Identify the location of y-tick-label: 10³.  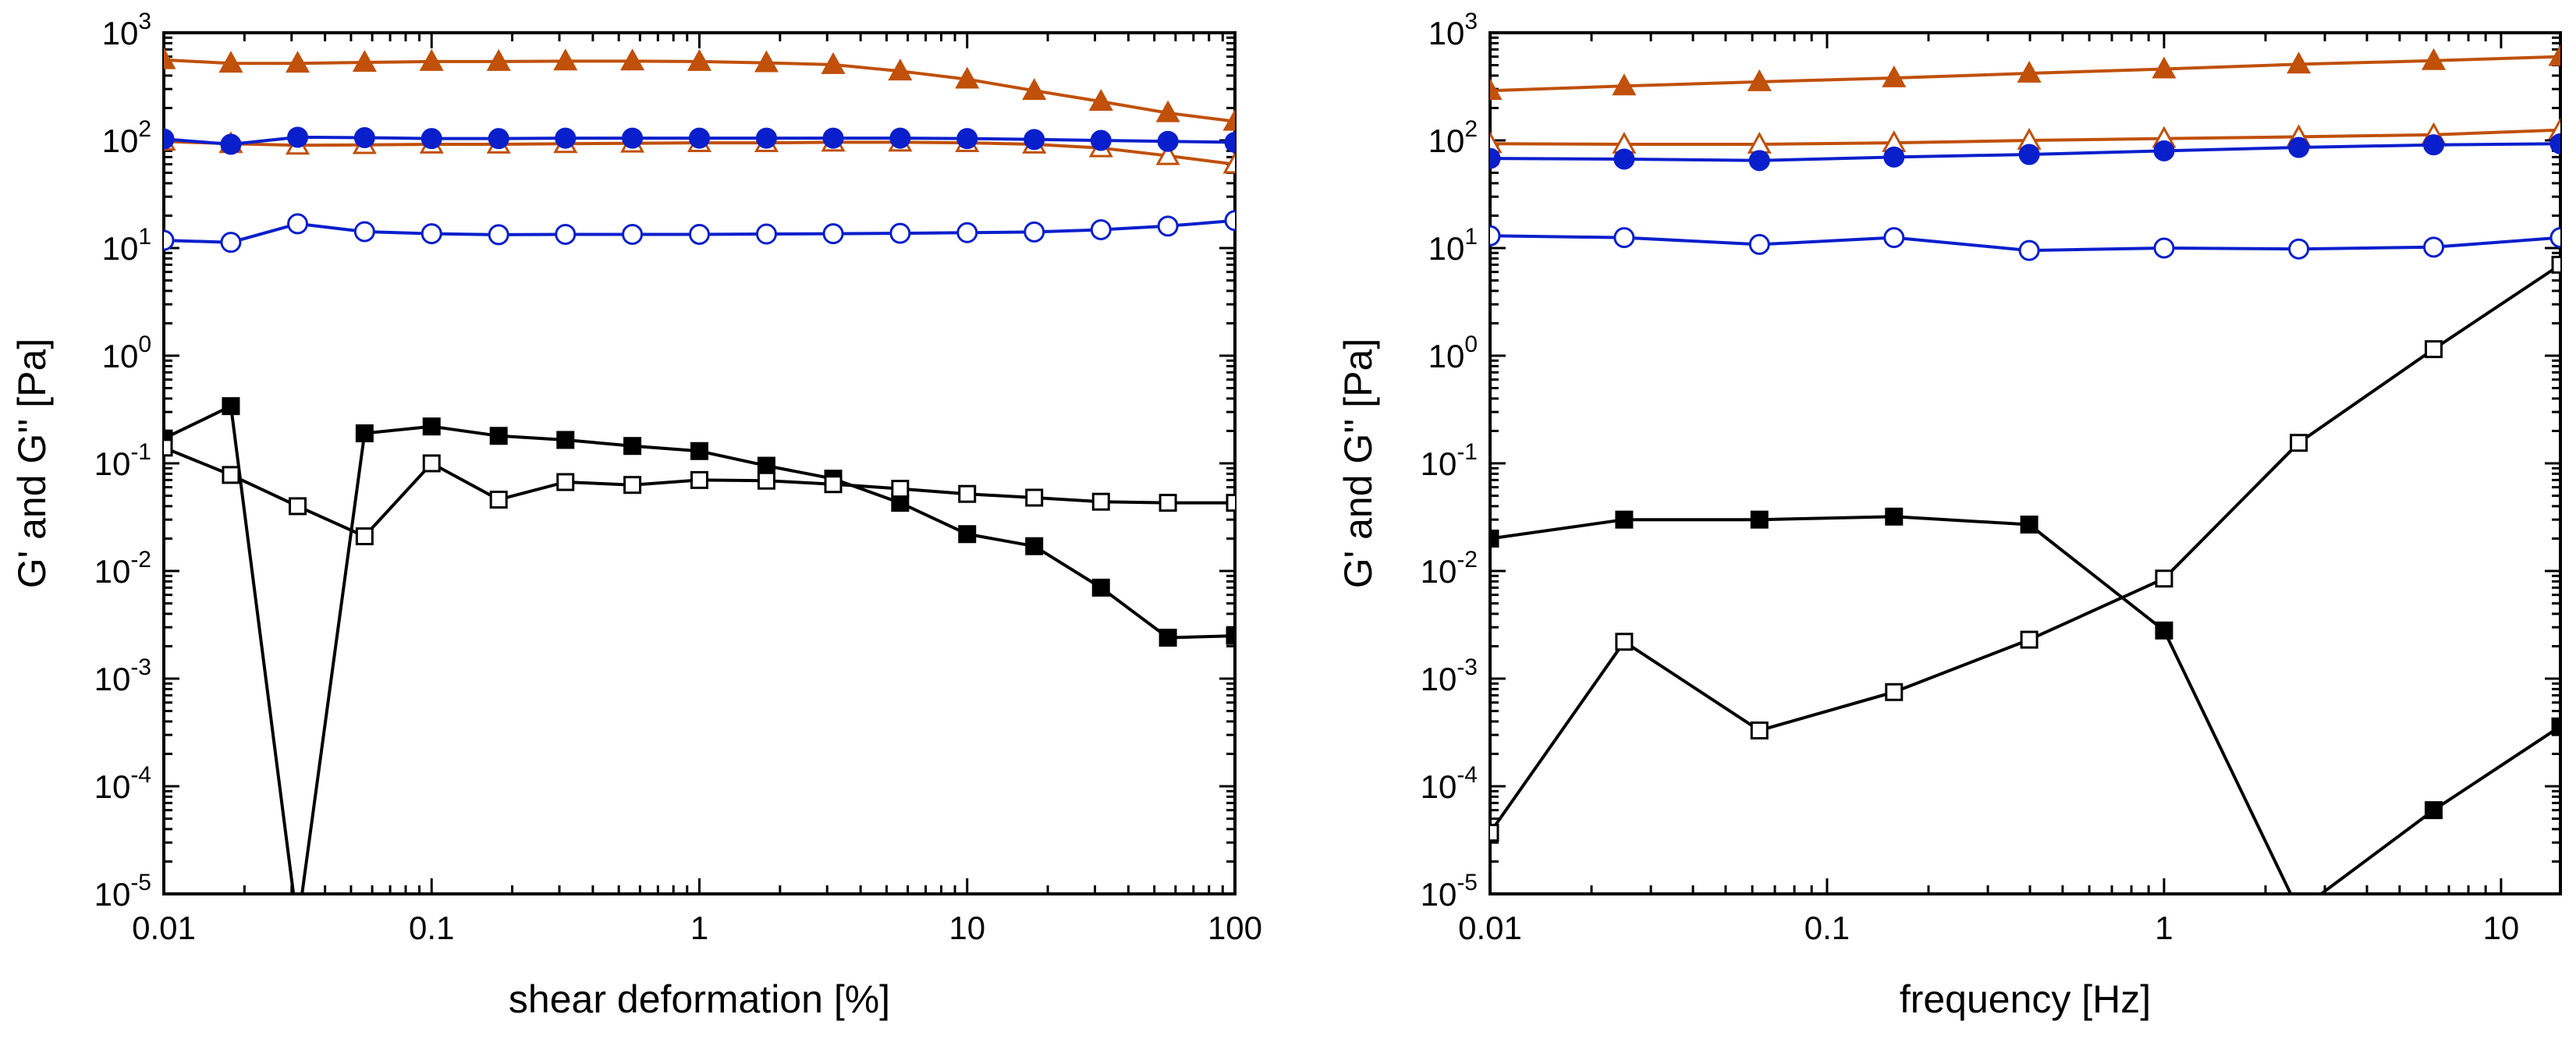
(1453, 30).